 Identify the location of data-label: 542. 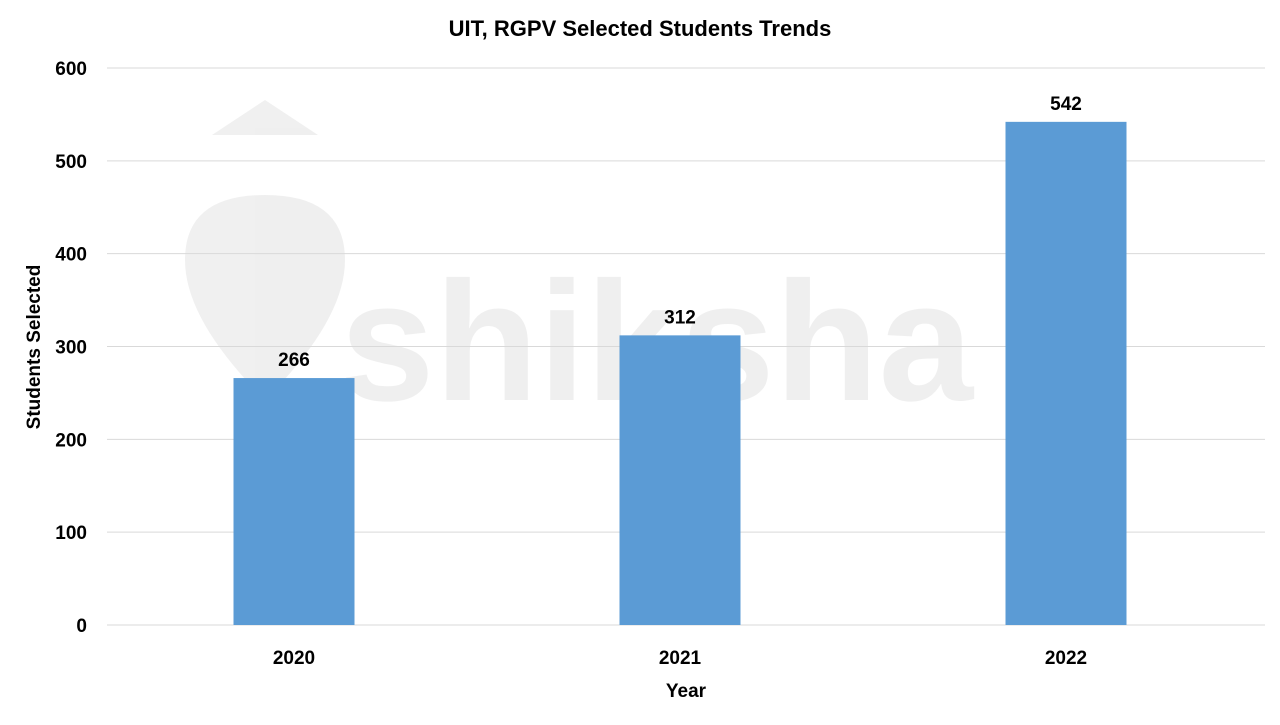
(1066, 104).